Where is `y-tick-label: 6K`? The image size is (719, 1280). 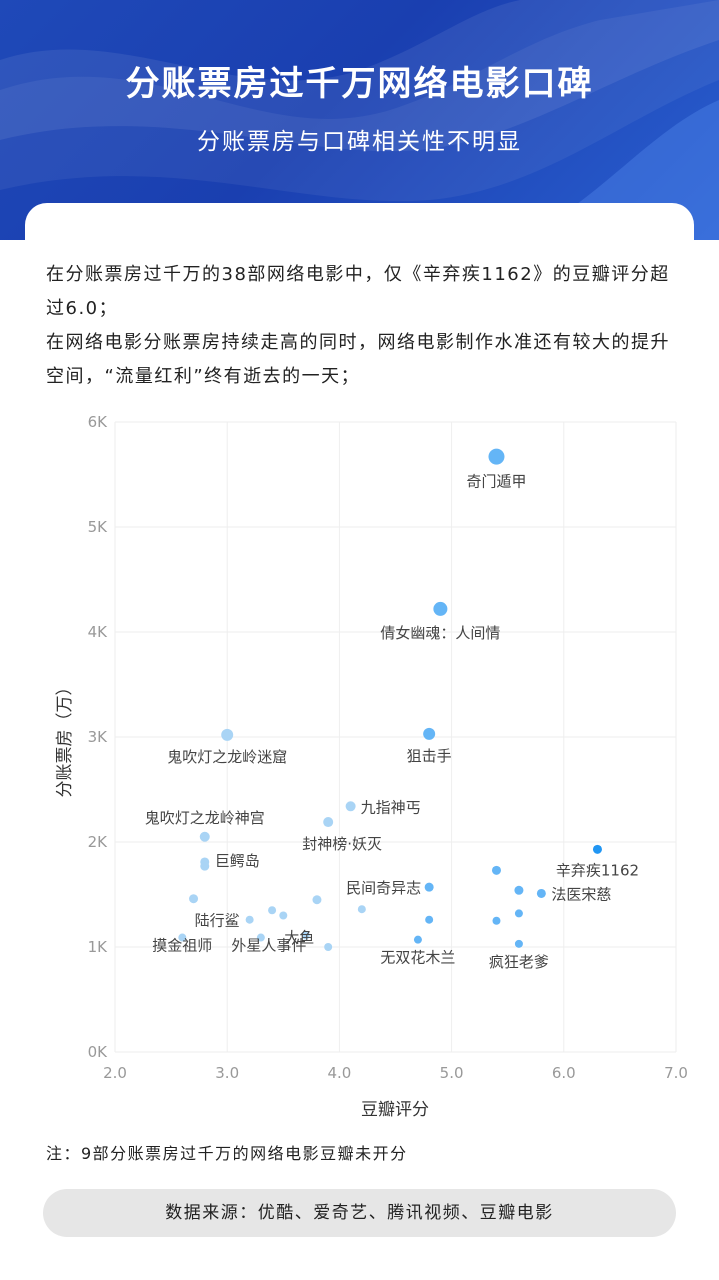
y-tick-label: 6K is located at coordinates (98, 422).